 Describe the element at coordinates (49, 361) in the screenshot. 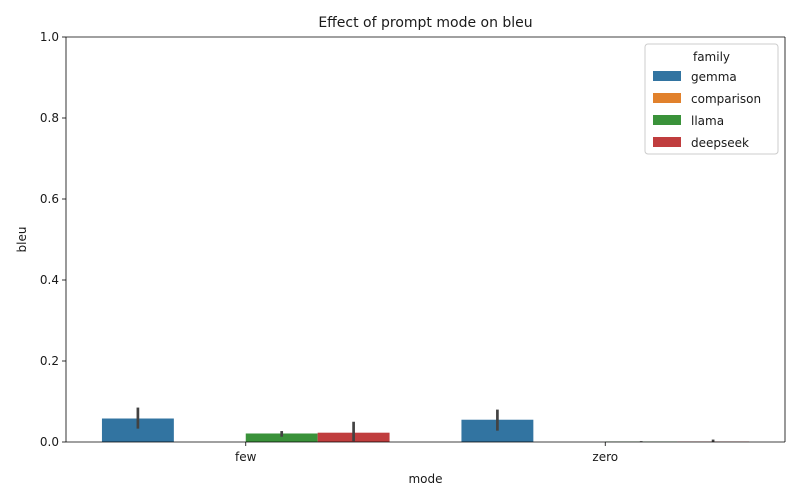

I see `y-tick-label: 0.2` at that location.